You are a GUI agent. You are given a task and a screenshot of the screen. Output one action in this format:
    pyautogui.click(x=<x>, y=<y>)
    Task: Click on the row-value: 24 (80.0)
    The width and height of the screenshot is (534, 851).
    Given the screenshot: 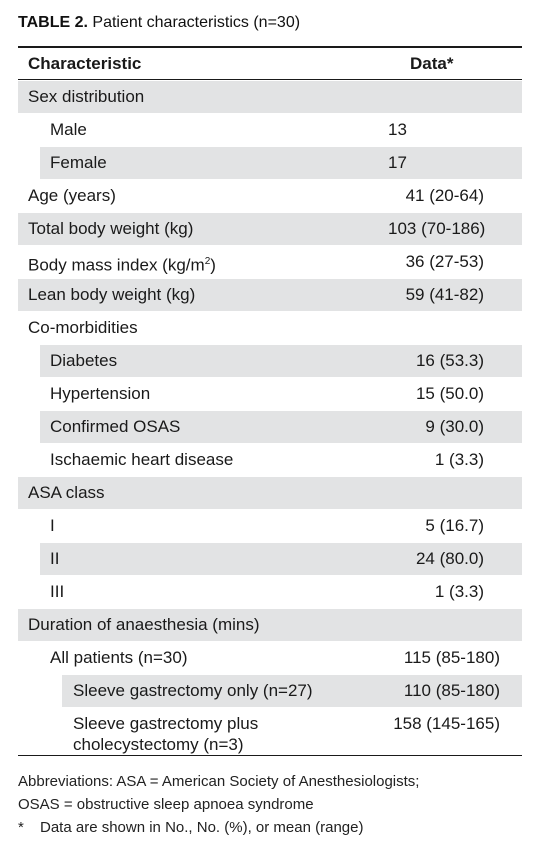 What is the action you would take?
    pyautogui.click(x=449, y=558)
    